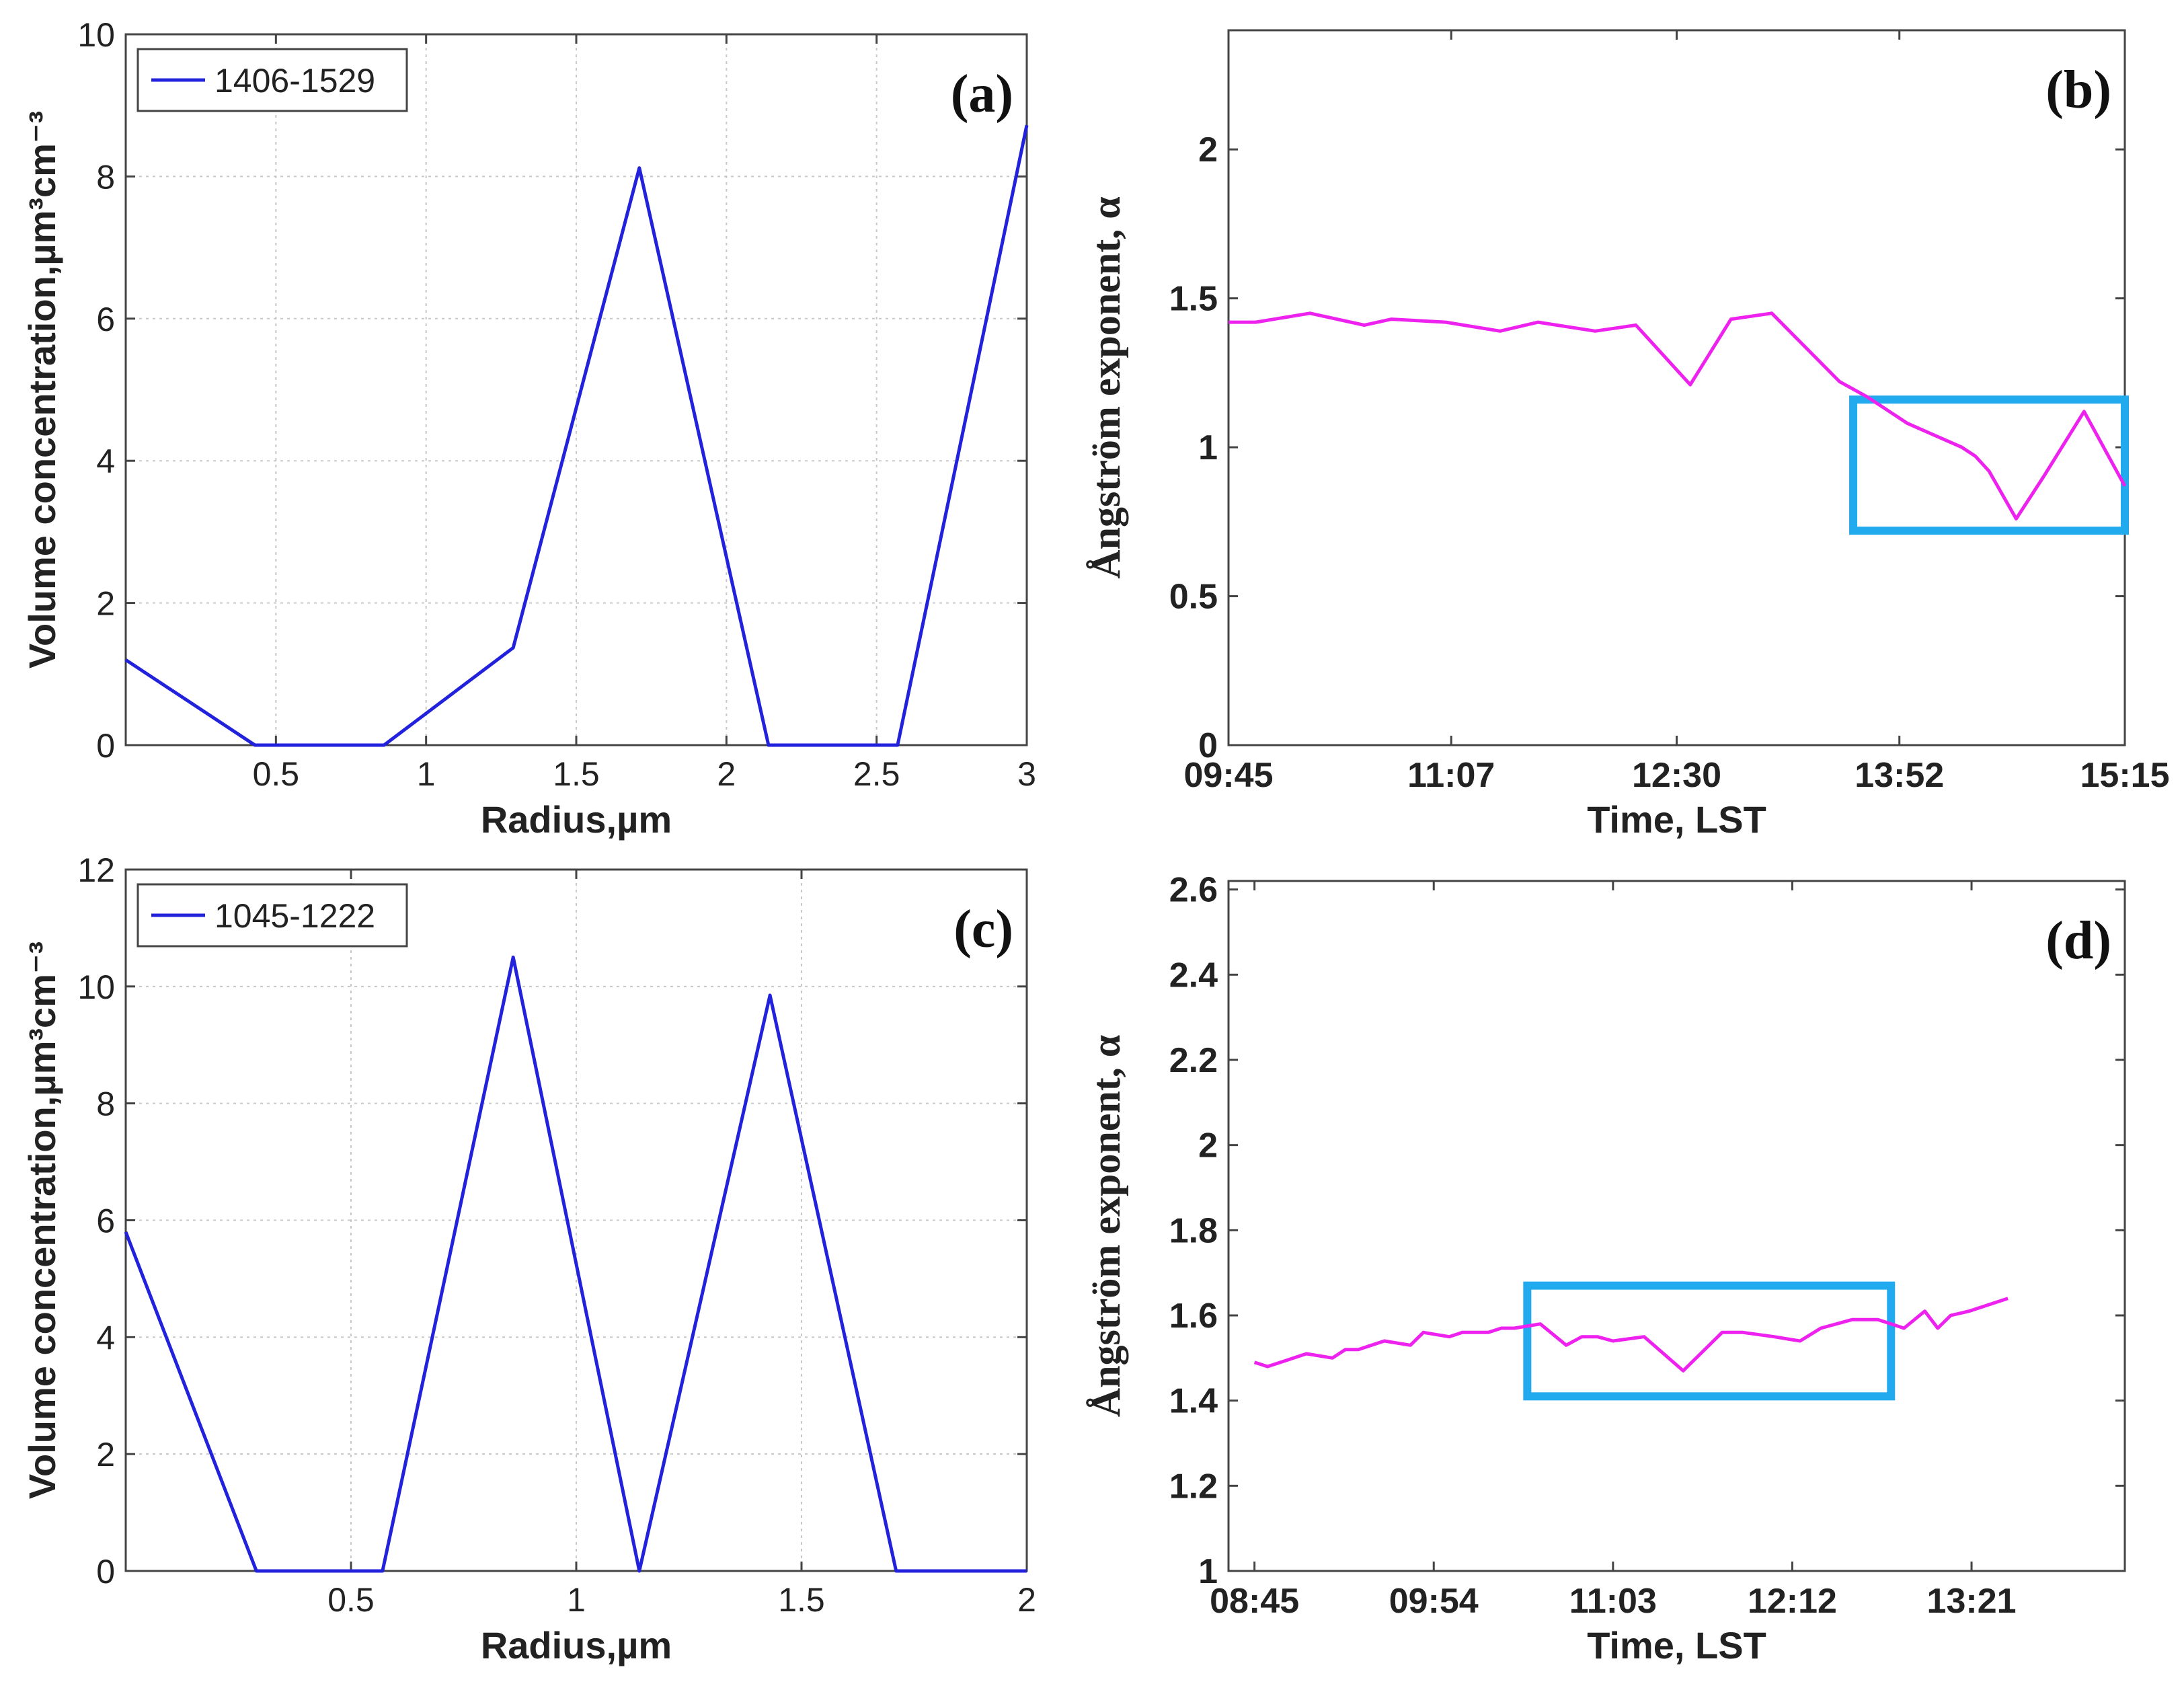 The width and height of the screenshot is (2184, 1690). Describe the element at coordinates (1434, 1601) in the screenshot. I see `x-tick-label: 09:54` at that location.